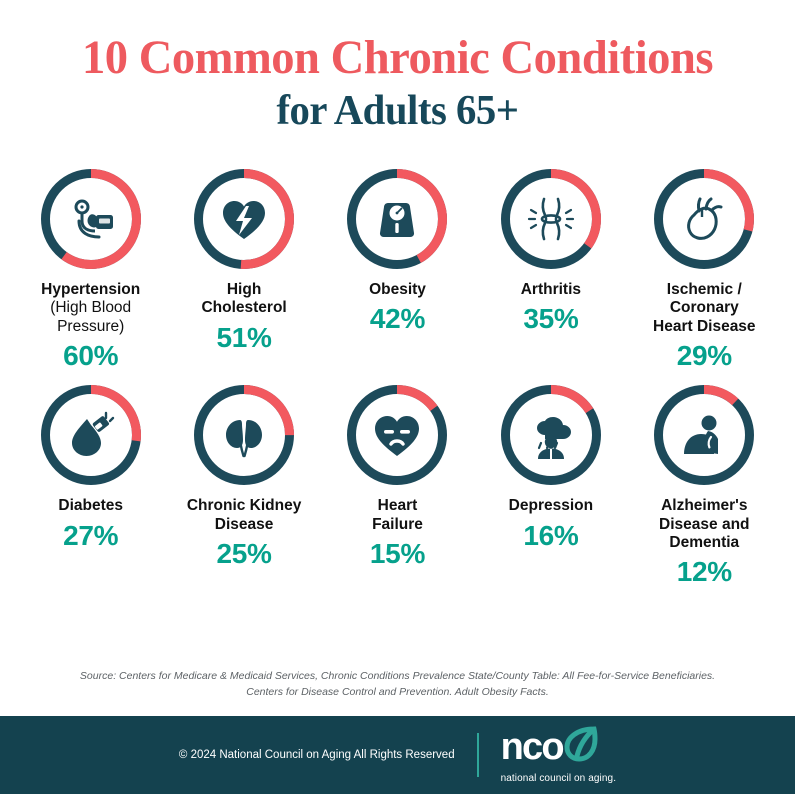 This screenshot has height=794, width=795. I want to click on condition-label-line: Disease, so click(244, 524).